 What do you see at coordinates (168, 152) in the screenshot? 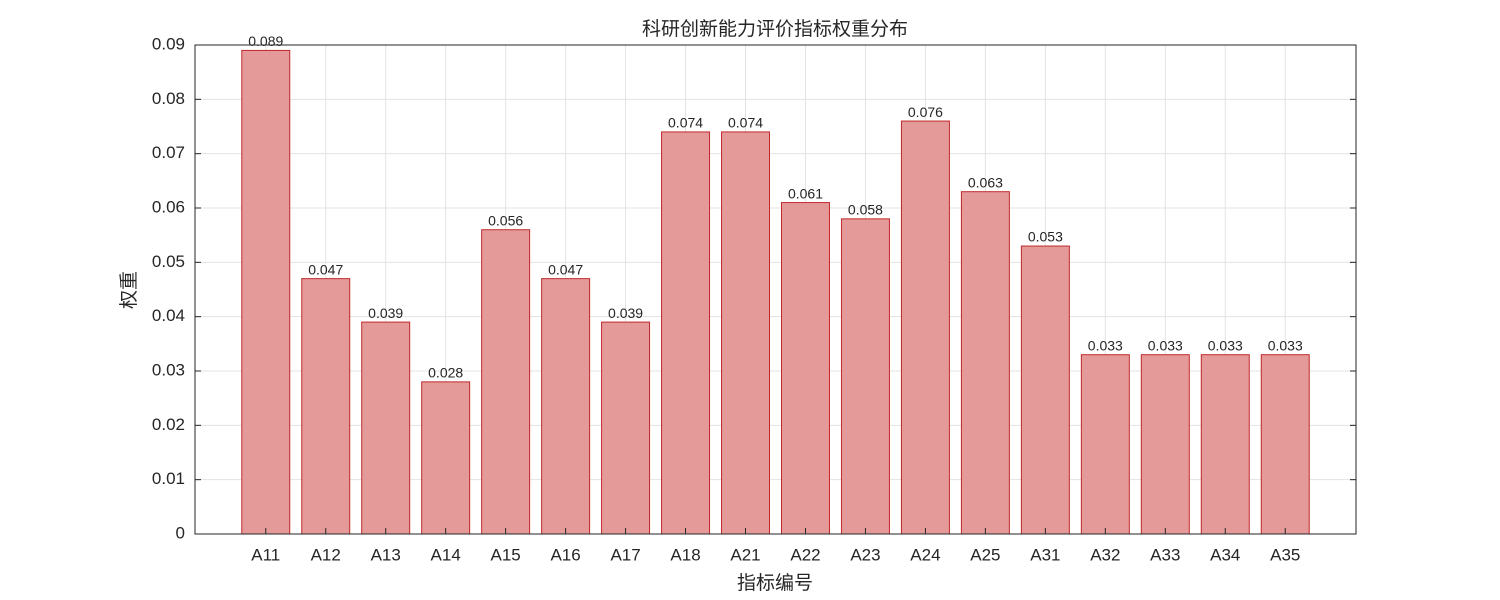
I see `y-tick-label: 0.07` at bounding box center [168, 152].